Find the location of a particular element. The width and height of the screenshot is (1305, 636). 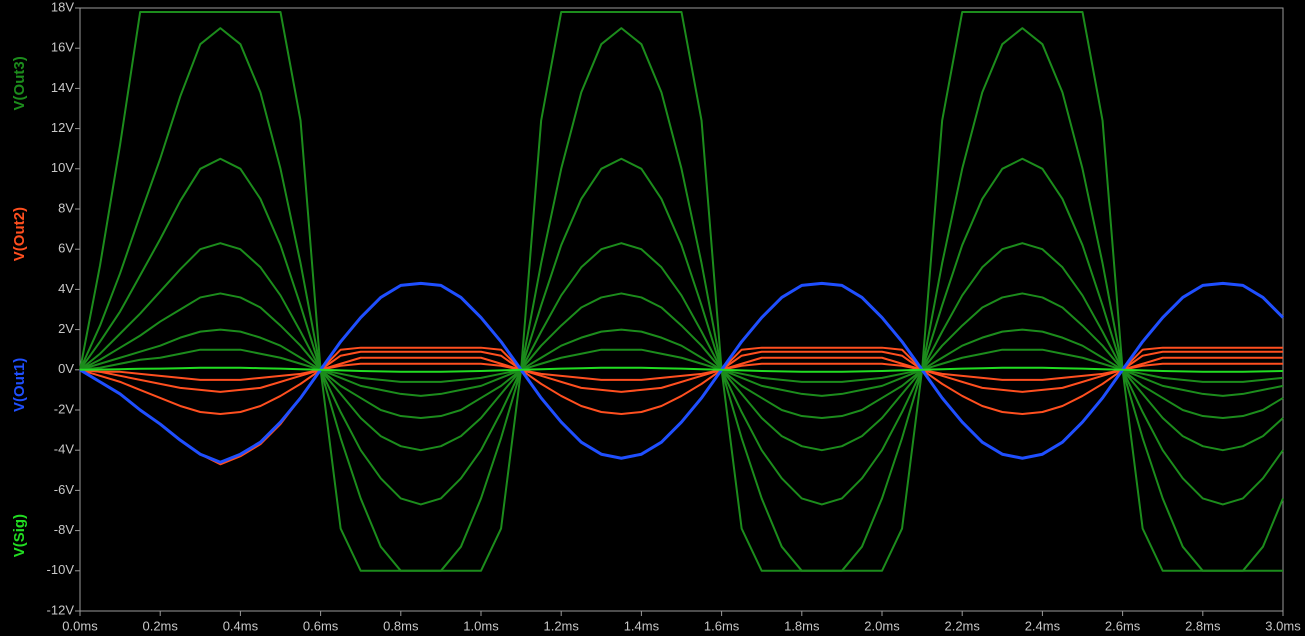

y-tick-label: 14V is located at coordinates (62, 87).